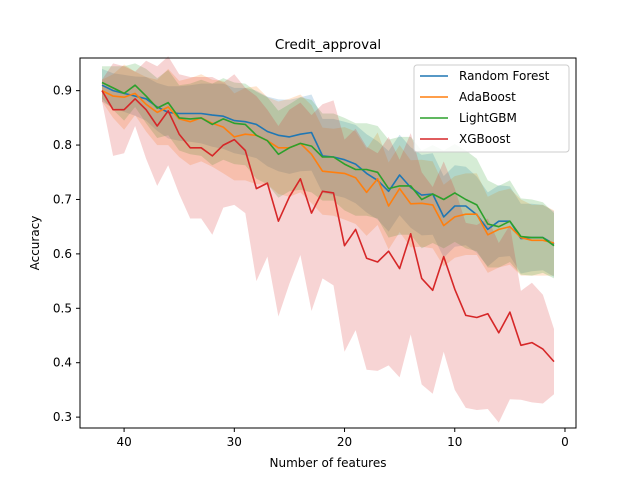  I want to click on x-tick-label: 10, so click(454, 442).